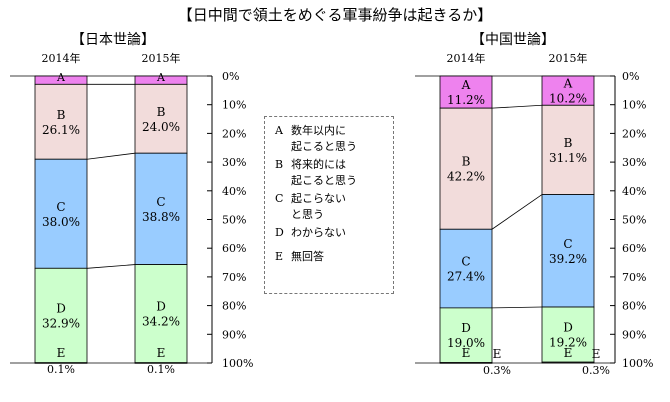 This screenshot has height=402, width=670. What do you see at coordinates (568, 99) in the screenshot?
I see `china-value-label: 10.2%` at bounding box center [568, 99].